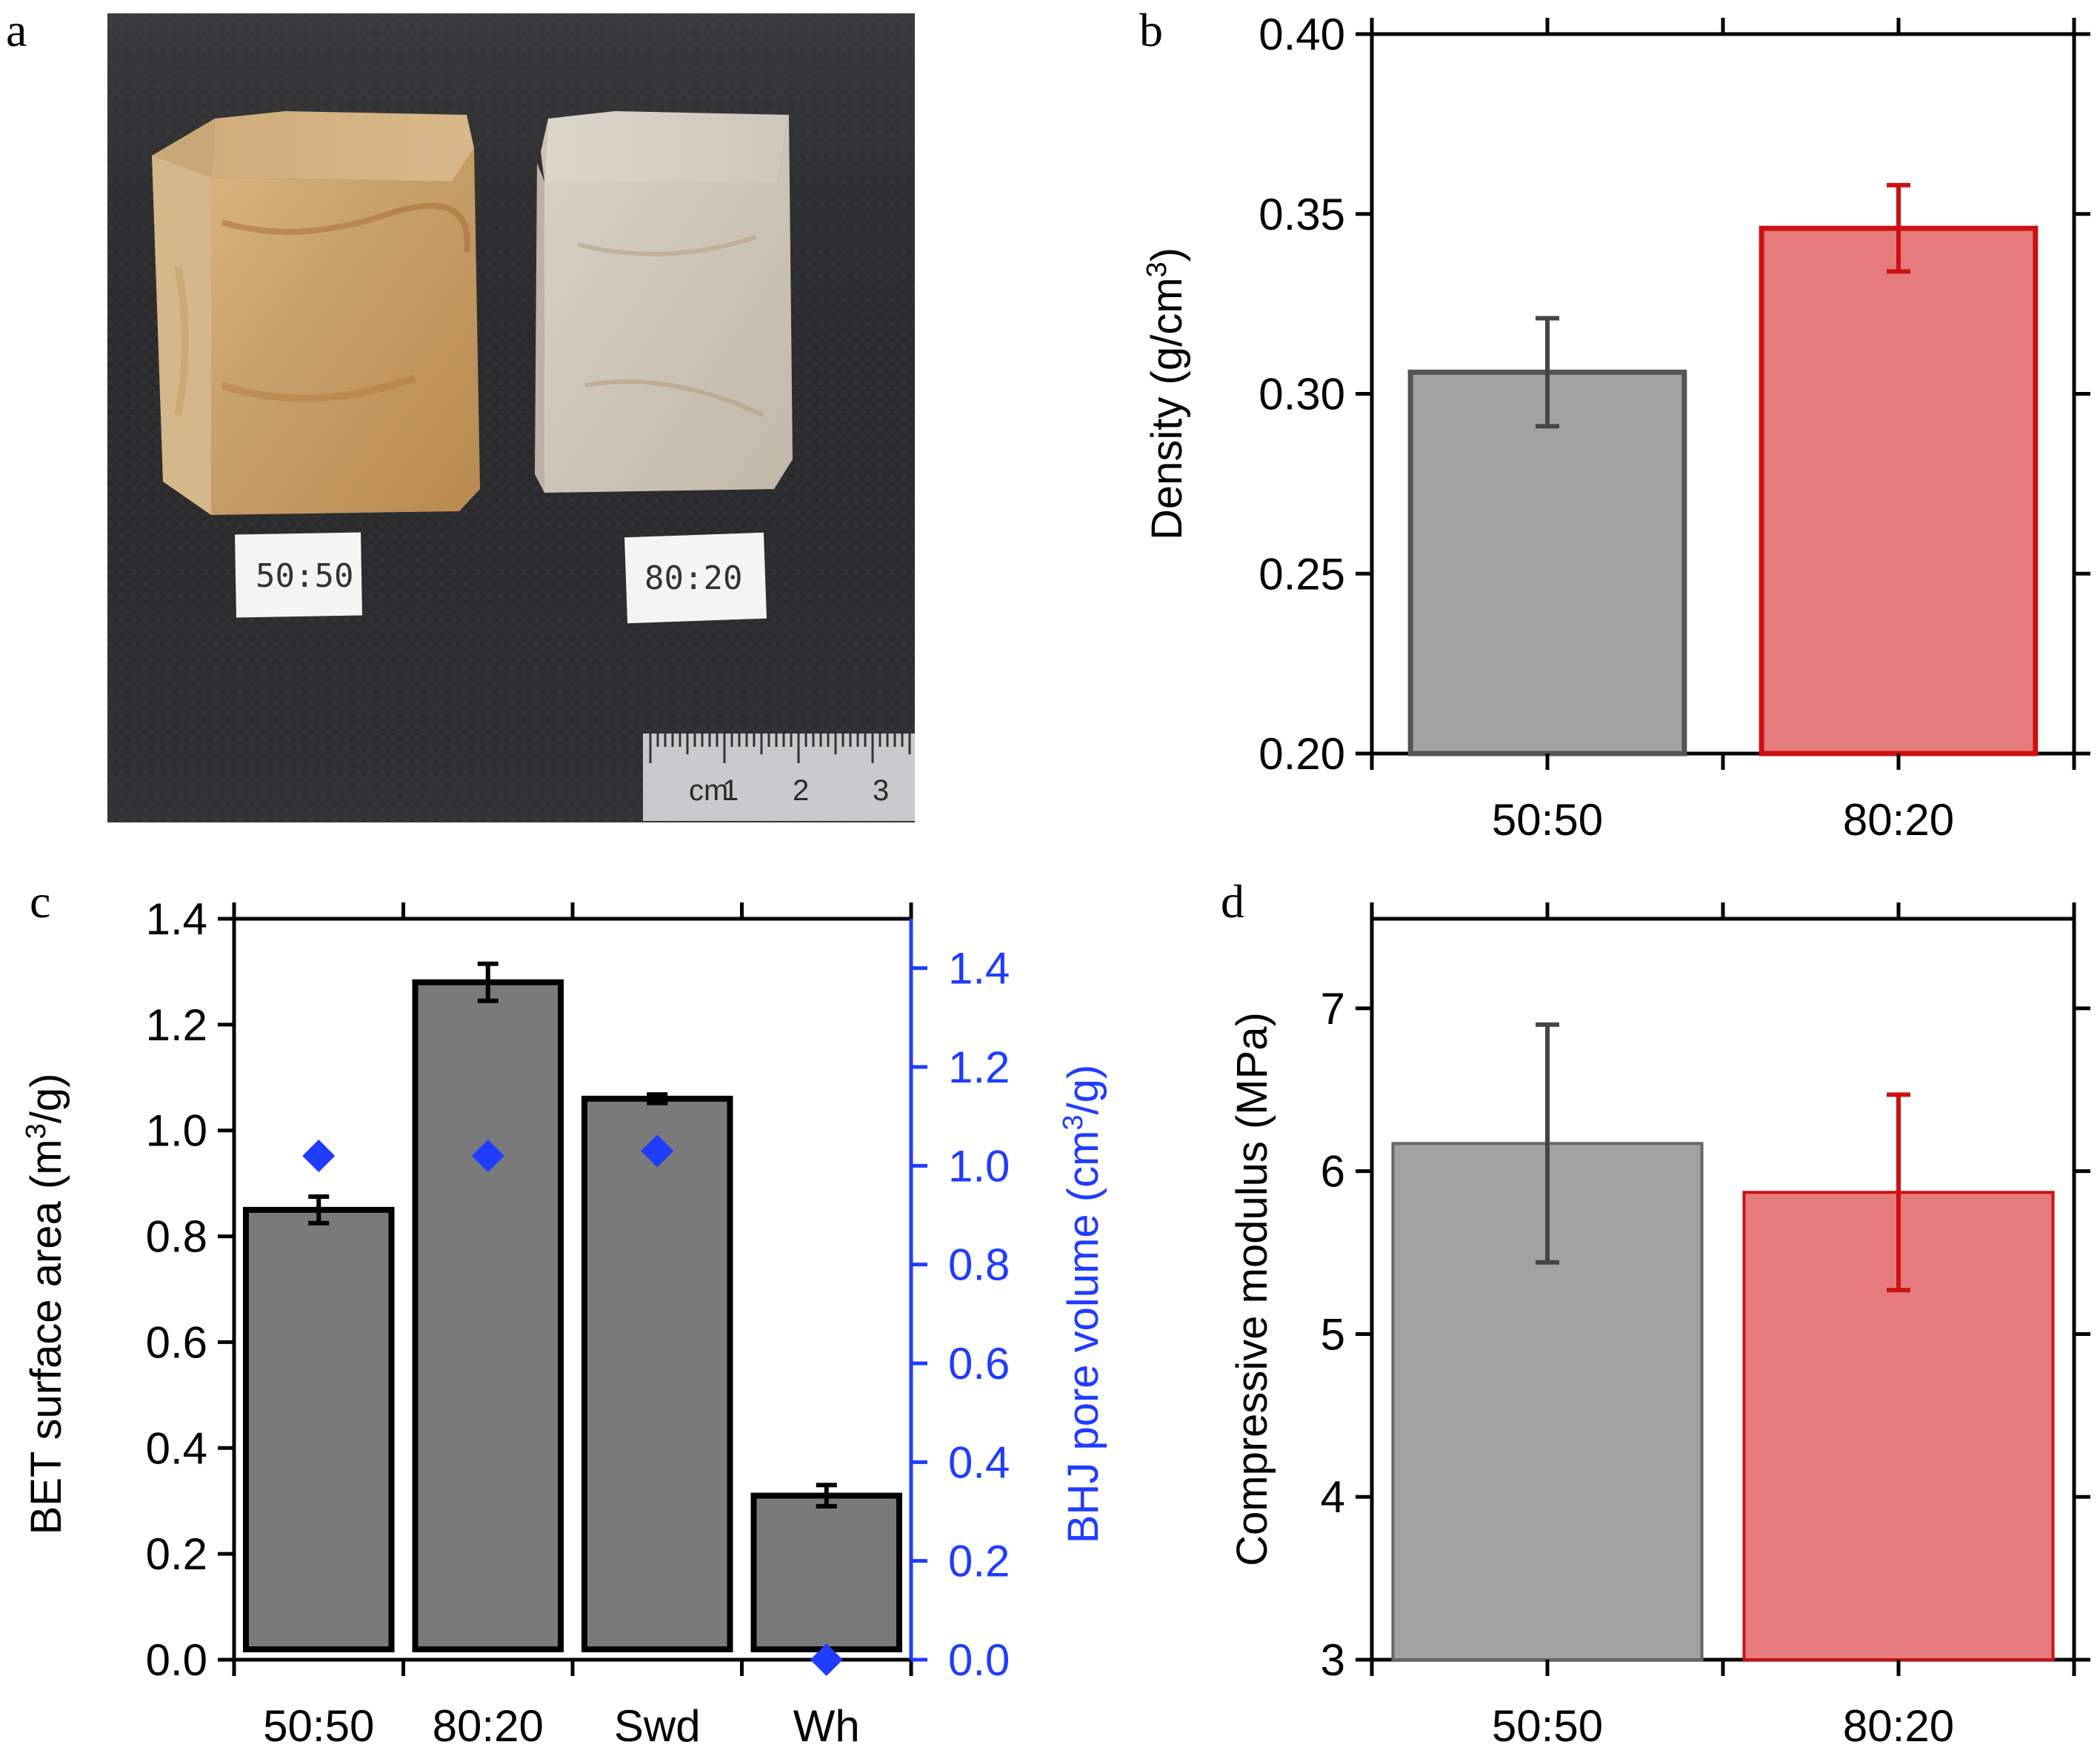 The image size is (2100, 1759). What do you see at coordinates (826, 1726) in the screenshot?
I see `x-tick-label-wh: Wh` at bounding box center [826, 1726].